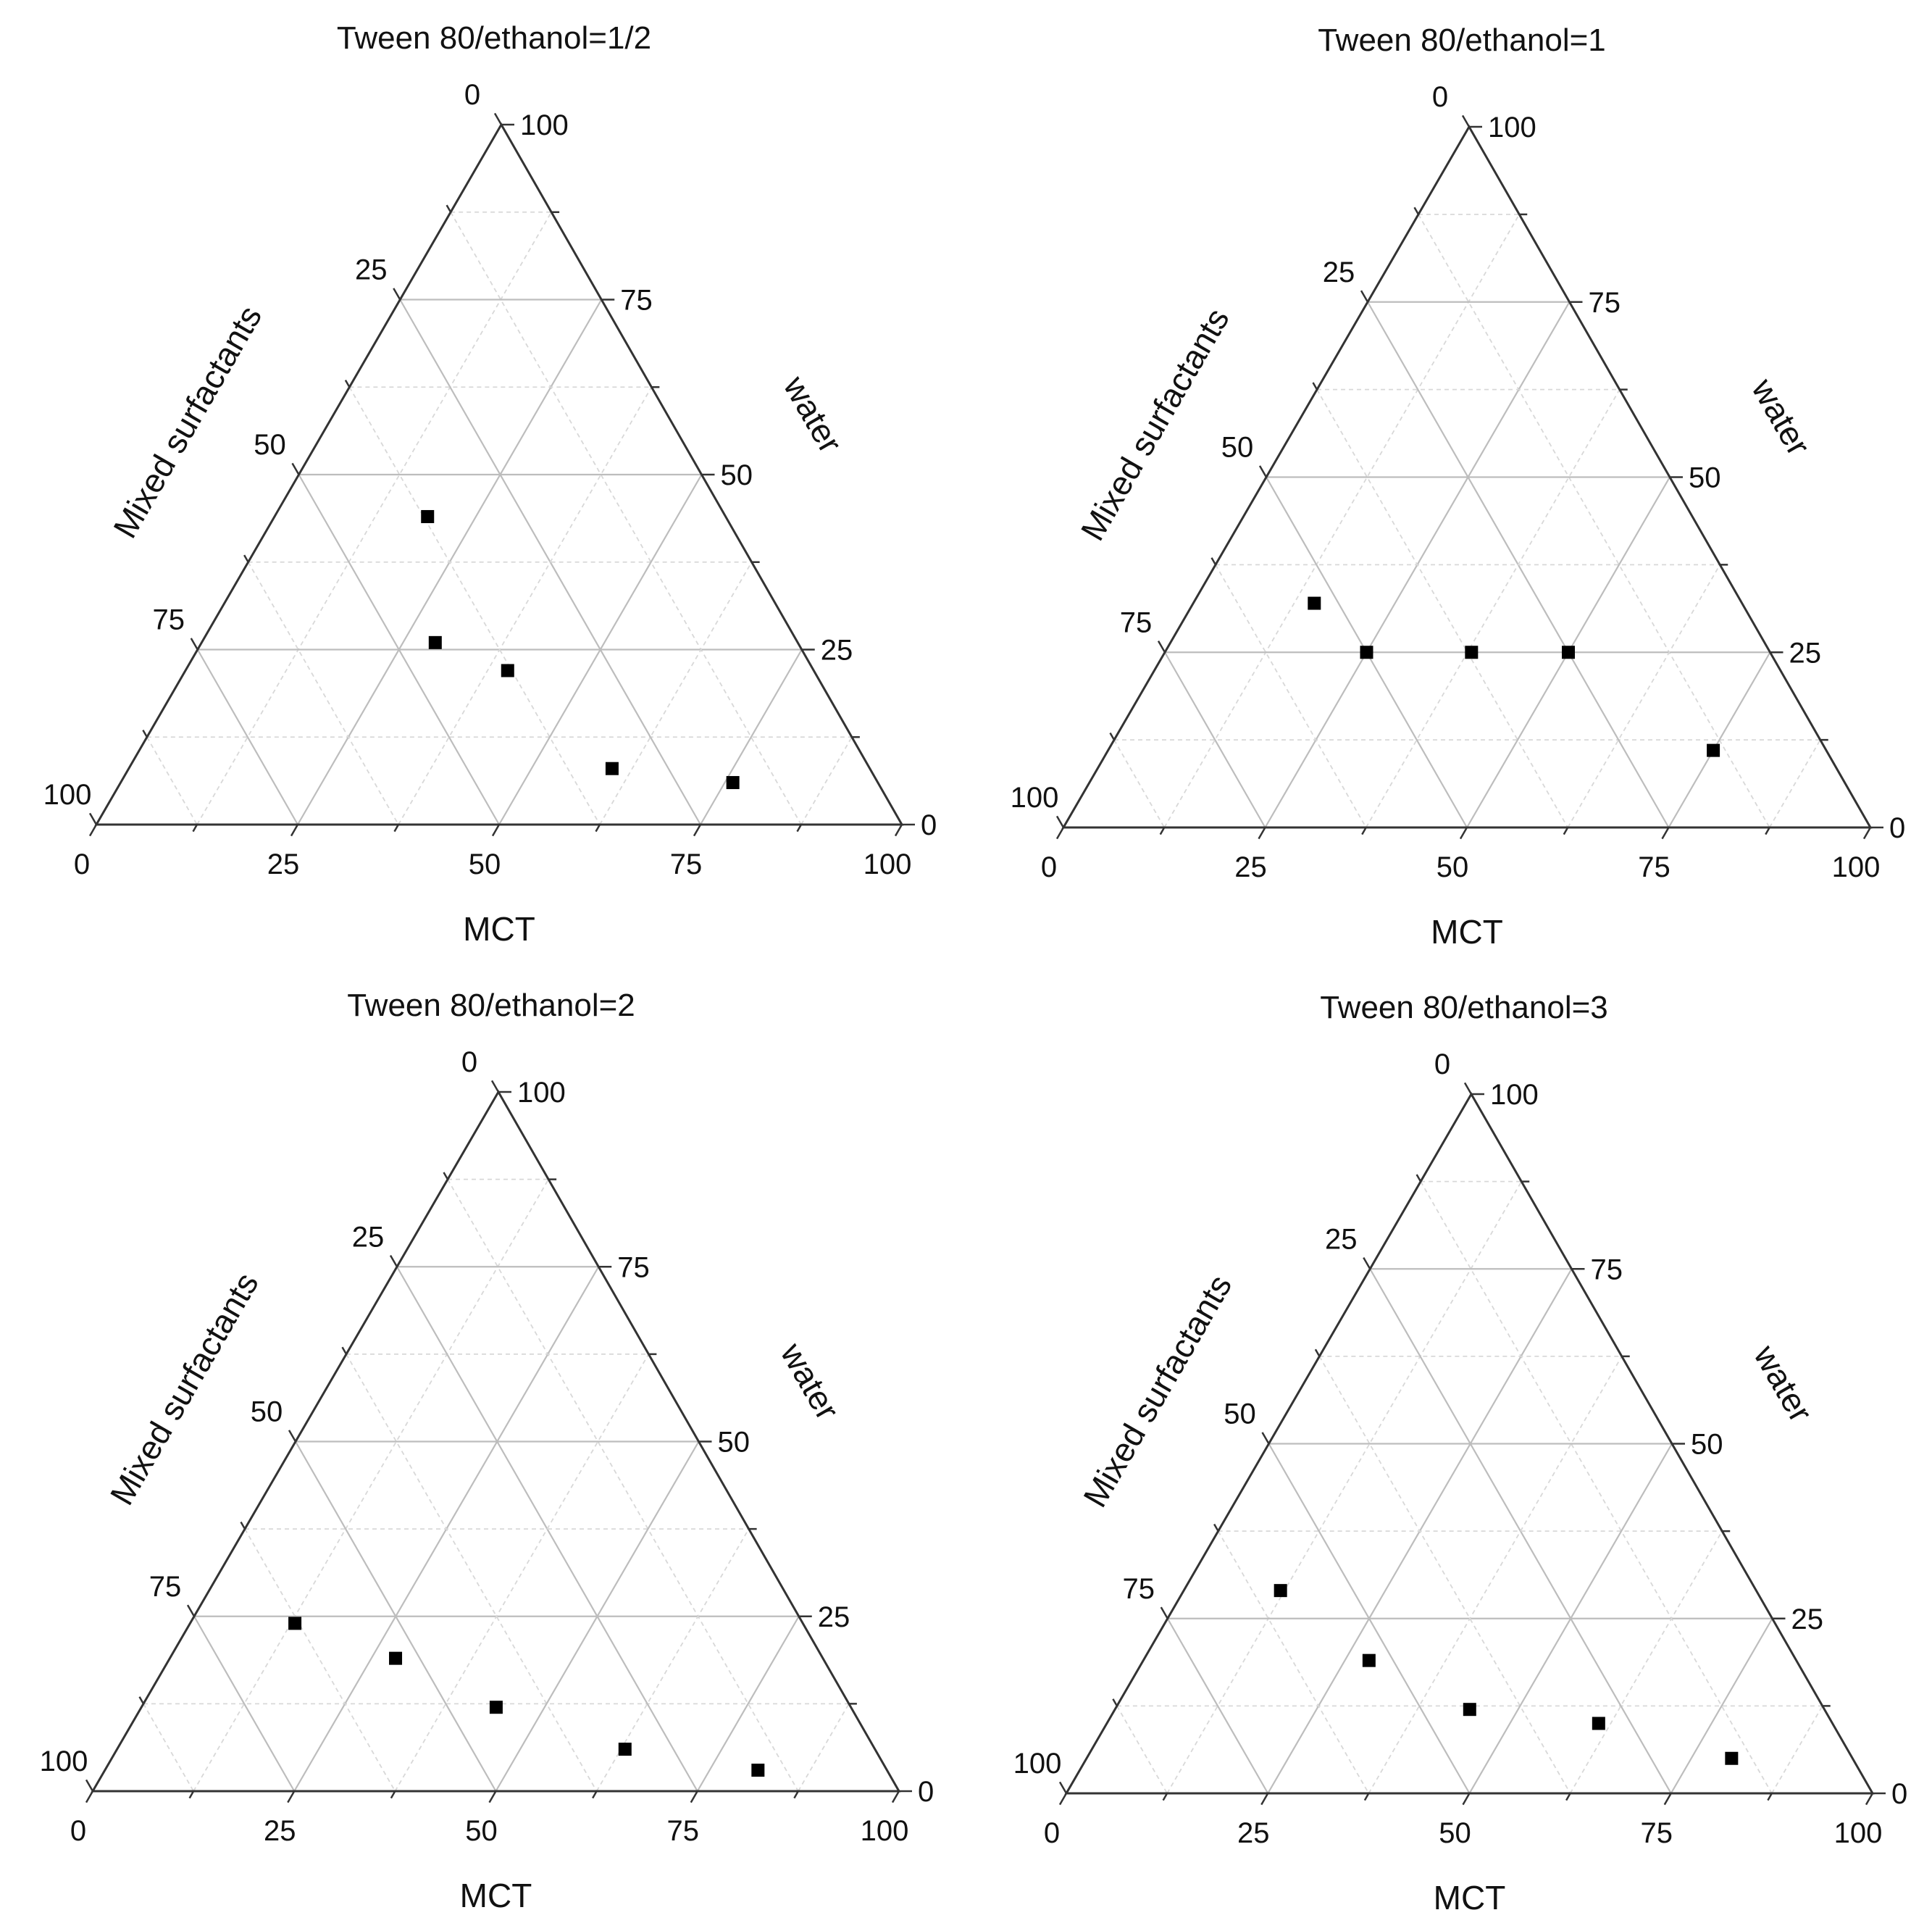  Describe the element at coordinates (686, 864) in the screenshot. I see `bottom-tick-label: 75` at that location.